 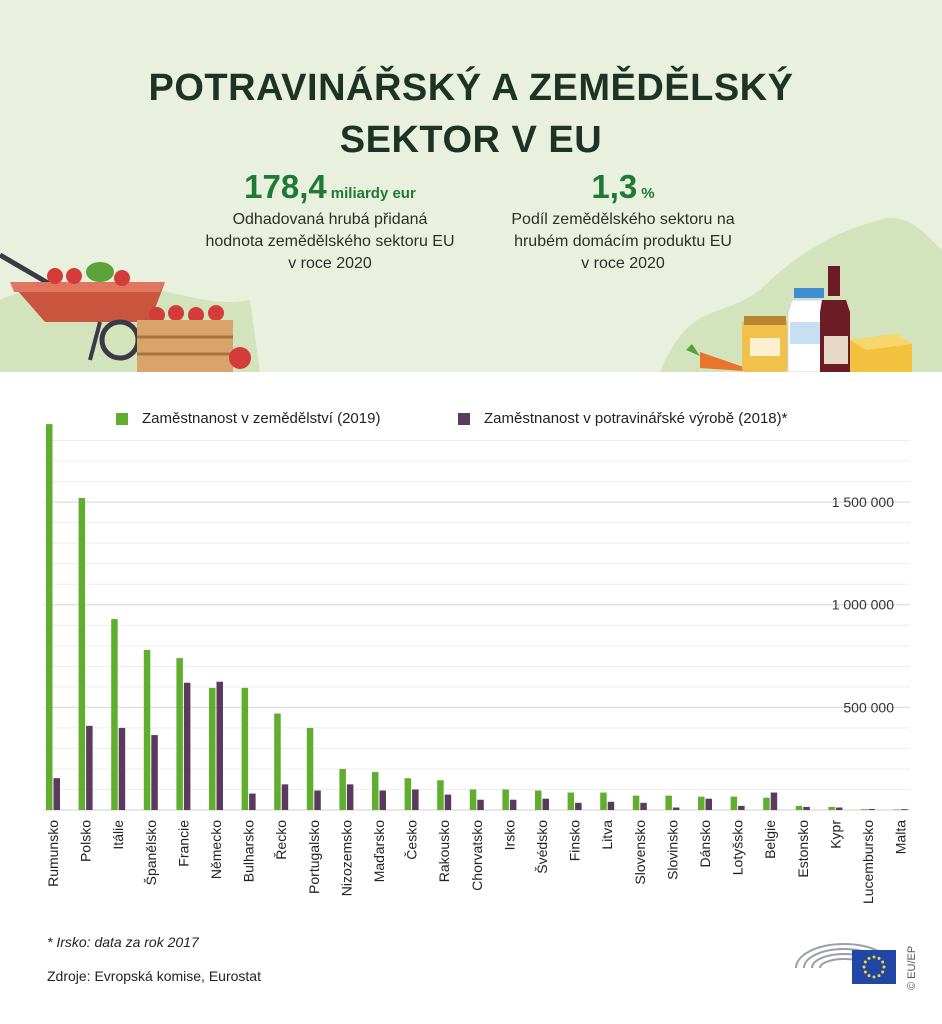 What do you see at coordinates (183, 843) in the screenshot?
I see `x-tick-label: Francie` at bounding box center [183, 843].